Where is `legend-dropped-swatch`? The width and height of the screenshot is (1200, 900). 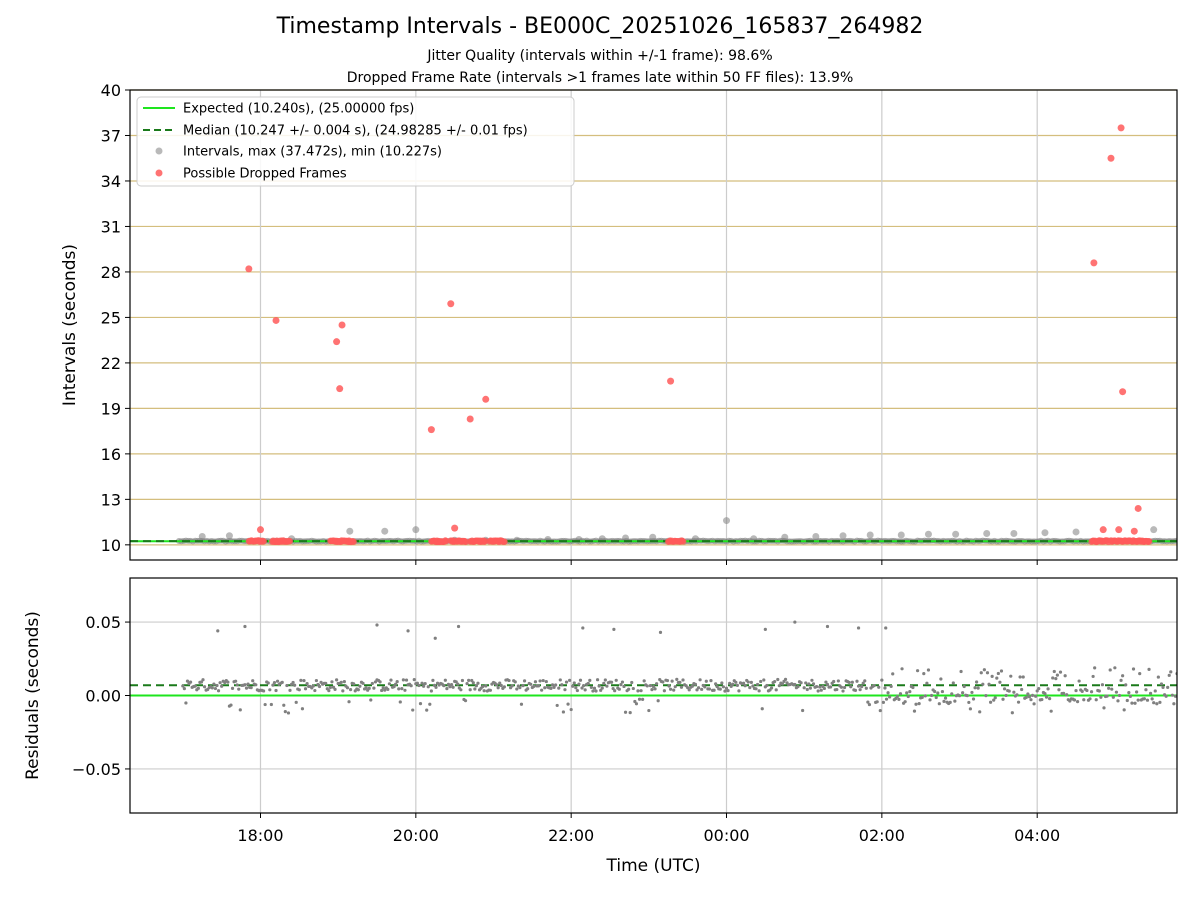
legend-dropped-swatch is located at coordinates (159, 173).